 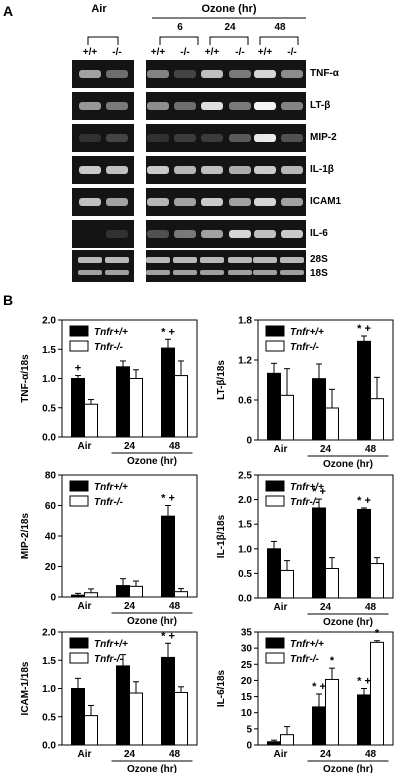 What do you see at coordinates (274, 743) in the screenshot?
I see `bar-wt-air` at bounding box center [274, 743].